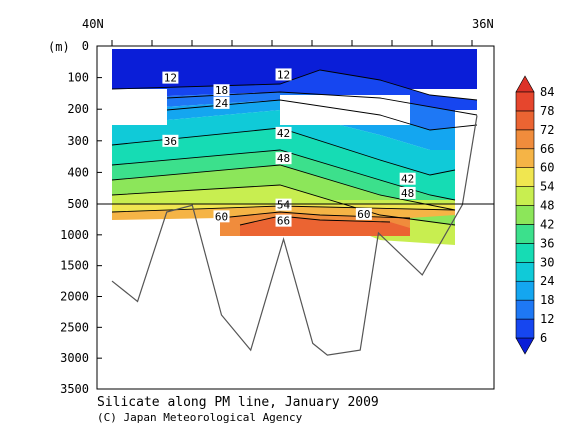 The image size is (570, 441). What do you see at coordinates (85, 46) in the screenshot?
I see `y-tick-label: 0` at bounding box center [85, 46].